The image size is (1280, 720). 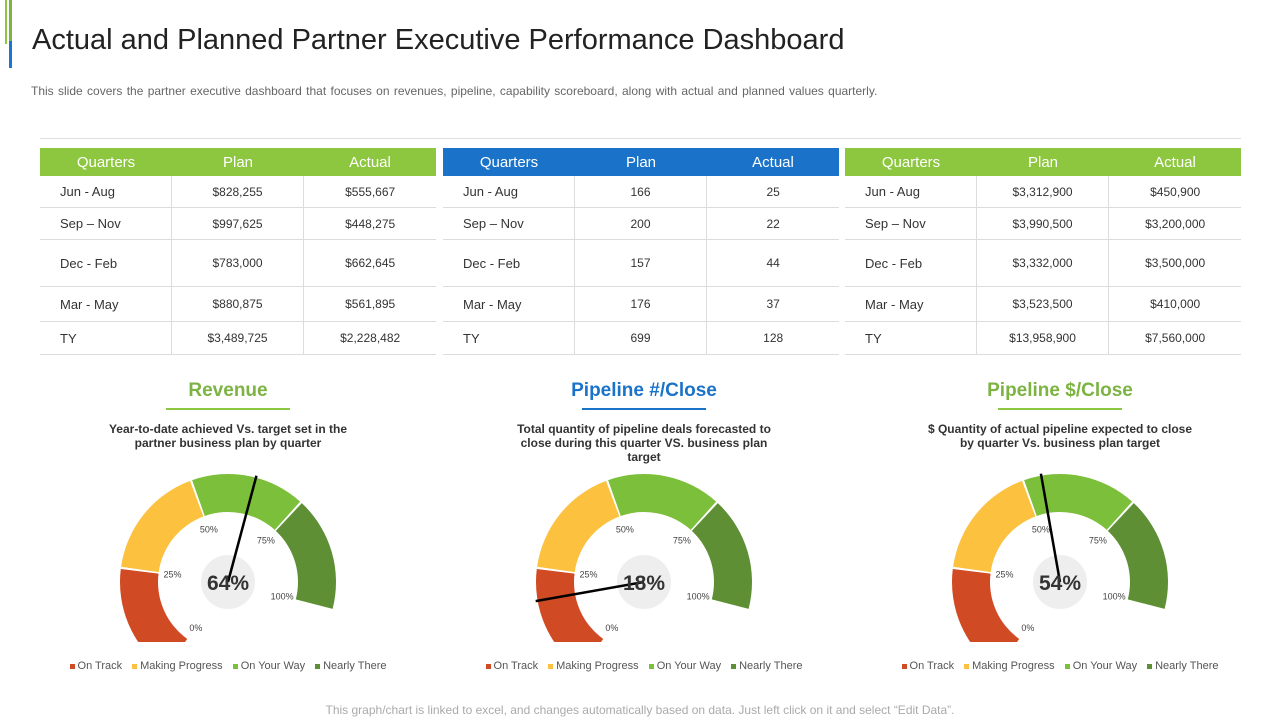 I want to click on table-row: Jun - Aug $828,255 $555,667, so click(x=238, y=192).